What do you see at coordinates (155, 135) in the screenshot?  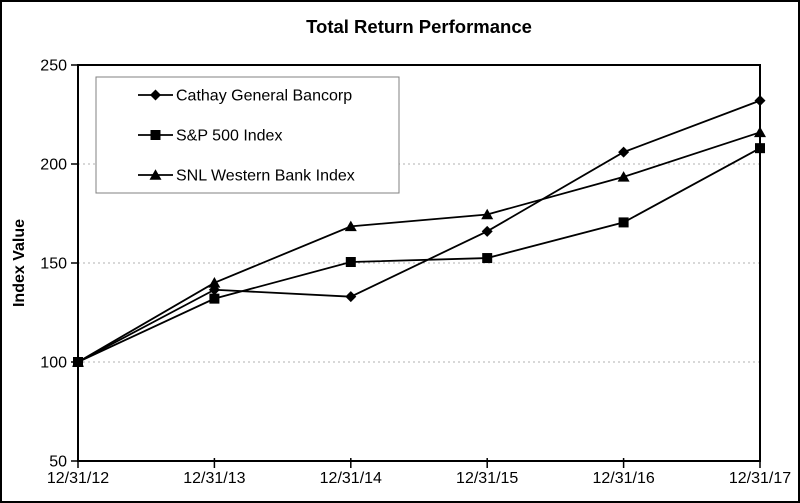 I see `legend-square-marker` at bounding box center [155, 135].